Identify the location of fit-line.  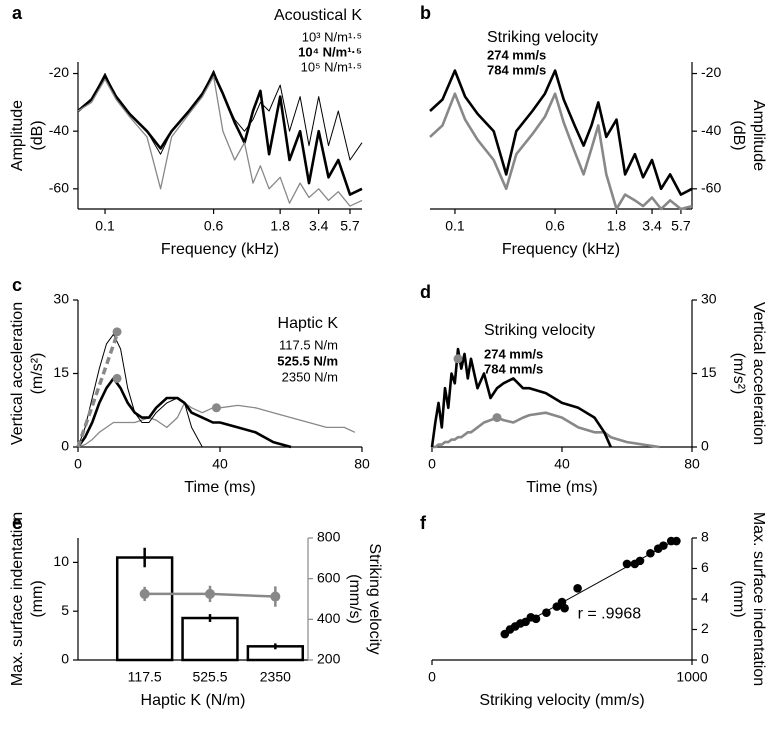
(97, 390).